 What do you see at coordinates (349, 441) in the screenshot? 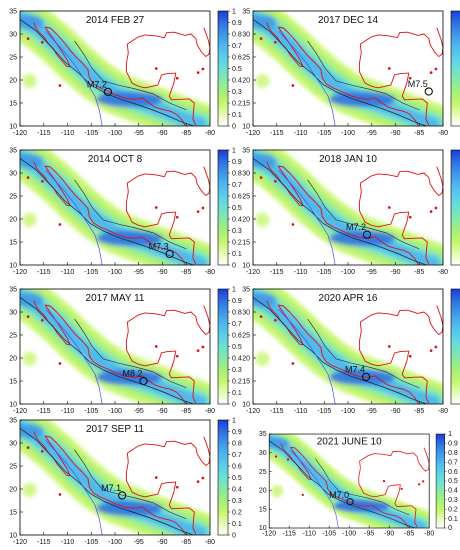
I see `panel-title: 2021 JUNE 10` at bounding box center [349, 441].